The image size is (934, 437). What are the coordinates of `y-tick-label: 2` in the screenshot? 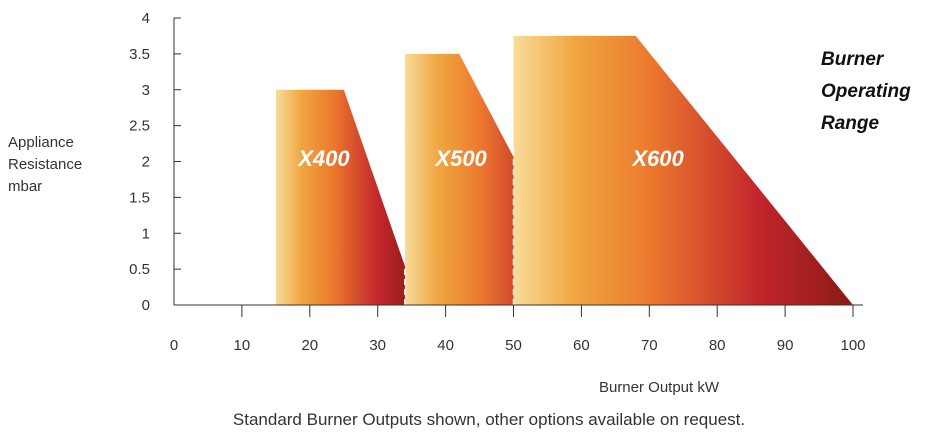 It's located at (146, 162).